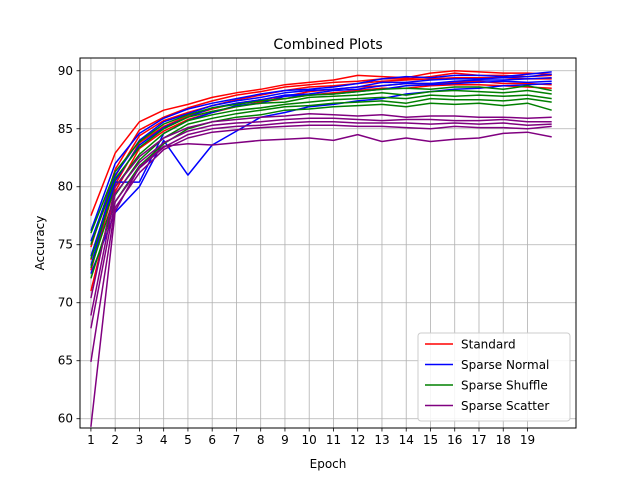 The width and height of the screenshot is (640, 484). I want to click on x-tick-label: 6, so click(212, 440).